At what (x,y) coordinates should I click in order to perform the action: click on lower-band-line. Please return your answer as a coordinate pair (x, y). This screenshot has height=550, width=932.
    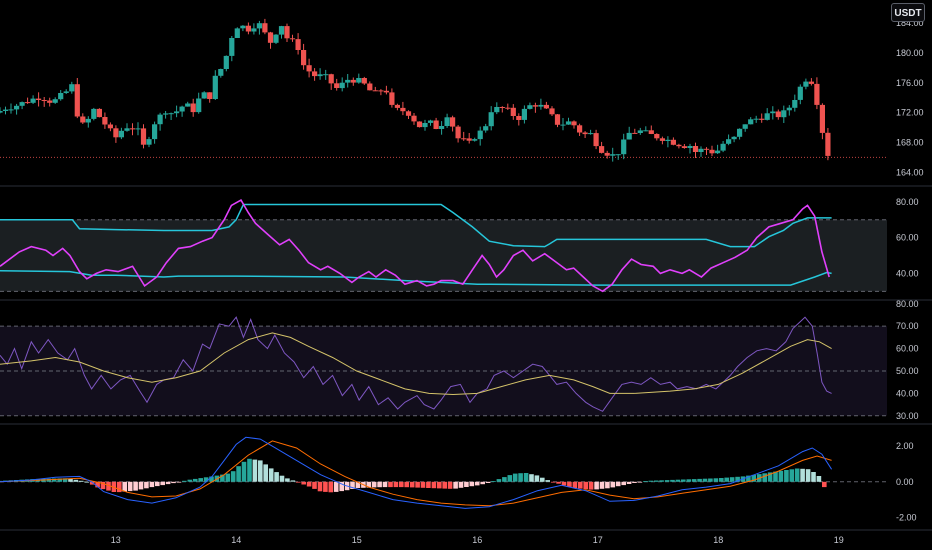
    Looking at the image, I should click on (416, 277).